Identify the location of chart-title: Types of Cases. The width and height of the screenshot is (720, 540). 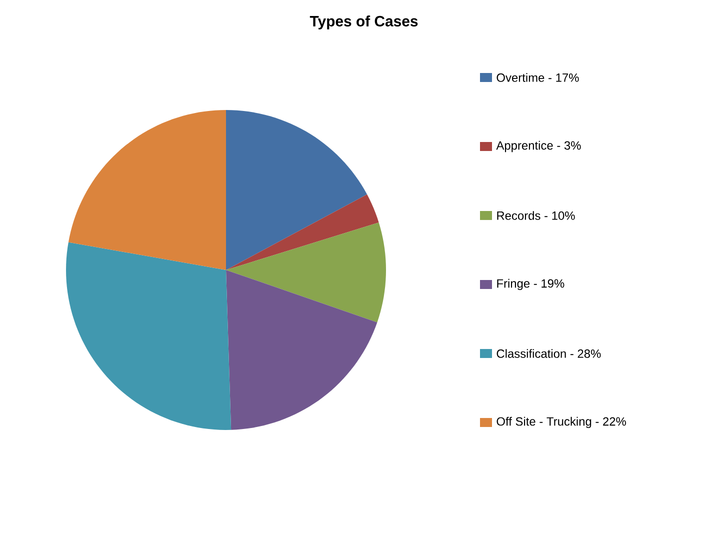
(364, 23).